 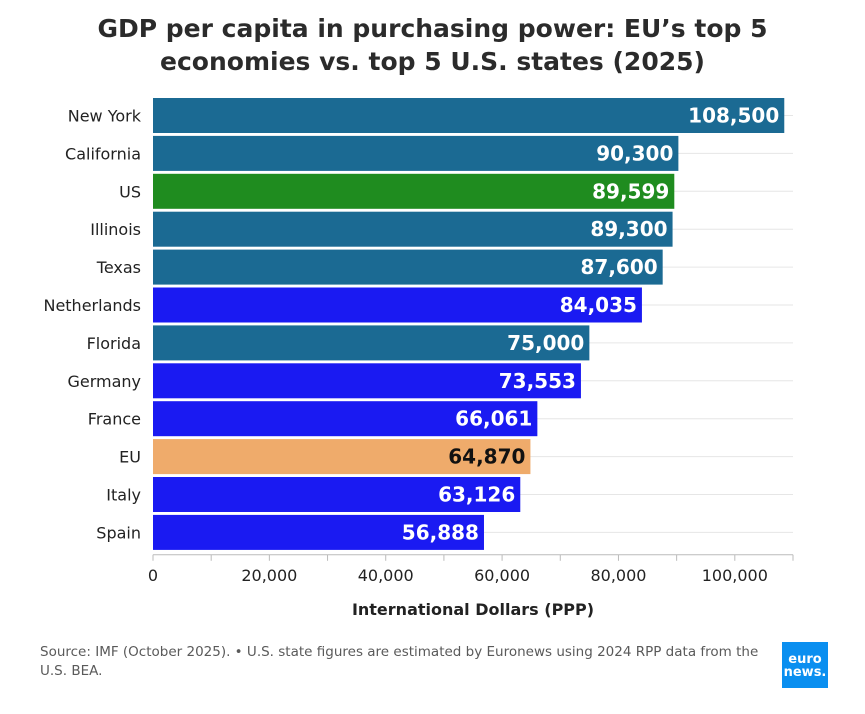 What do you see at coordinates (630, 191) in the screenshot?
I see `data-label: 89,599` at bounding box center [630, 191].